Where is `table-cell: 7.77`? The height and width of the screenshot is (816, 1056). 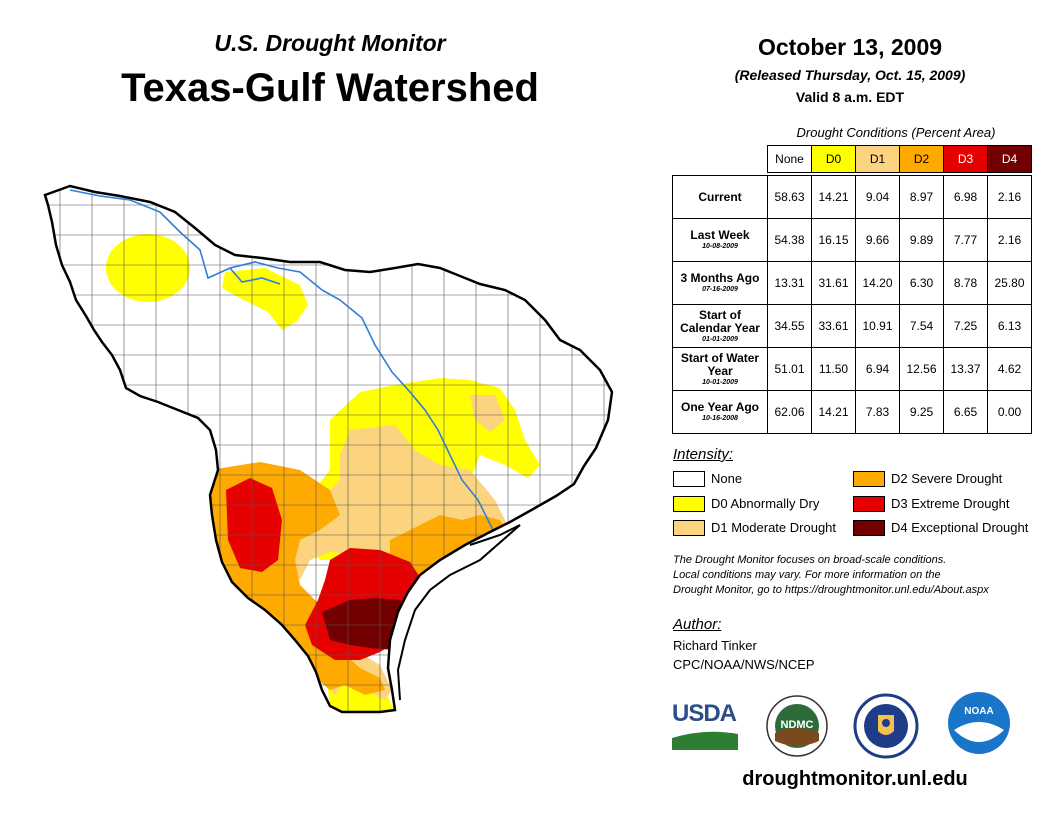
table-cell: 7.77 is located at coordinates (965, 240).